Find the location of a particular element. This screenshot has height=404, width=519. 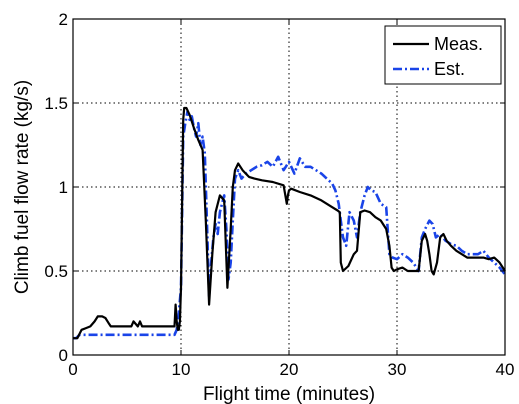

y-tick-label: 1 is located at coordinates (63, 187).